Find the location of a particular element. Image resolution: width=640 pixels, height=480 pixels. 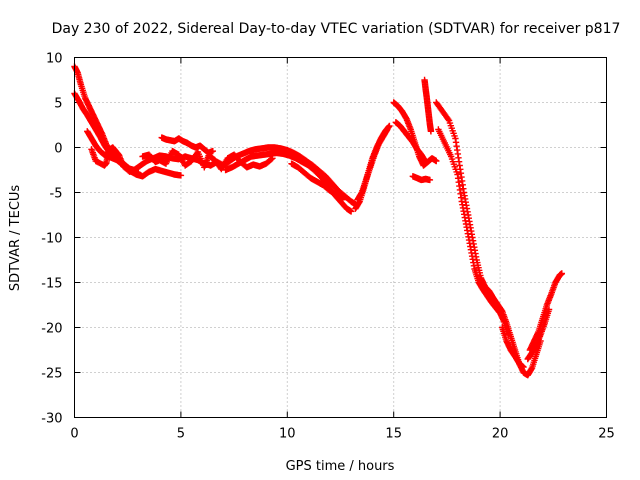

y-tick-label: 0 is located at coordinates (58, 149).